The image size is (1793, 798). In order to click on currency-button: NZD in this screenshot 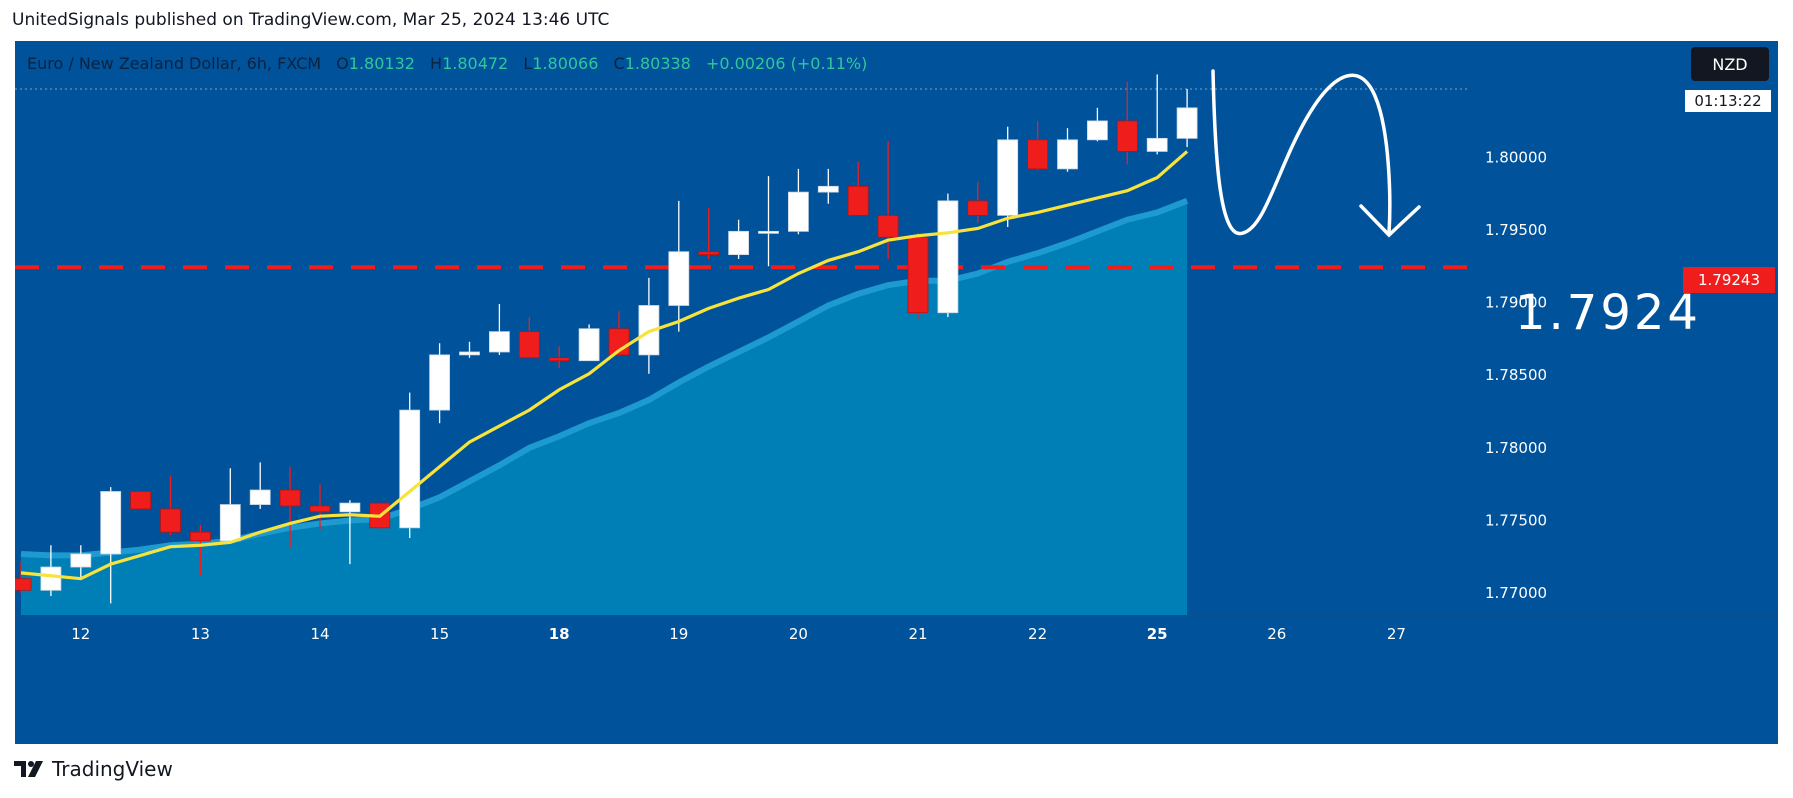, I will do `click(1730, 64)`.